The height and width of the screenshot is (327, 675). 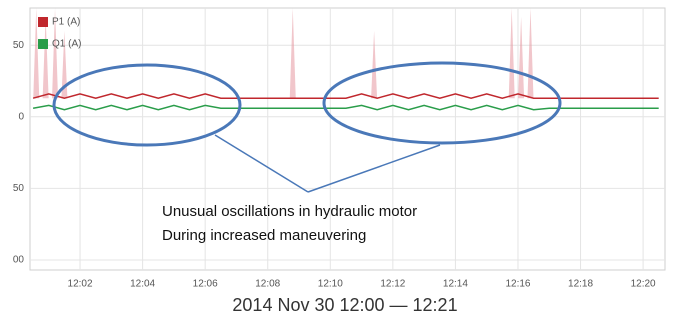 What do you see at coordinates (66, 22) in the screenshot?
I see `legend-label: P1 (A)` at bounding box center [66, 22].